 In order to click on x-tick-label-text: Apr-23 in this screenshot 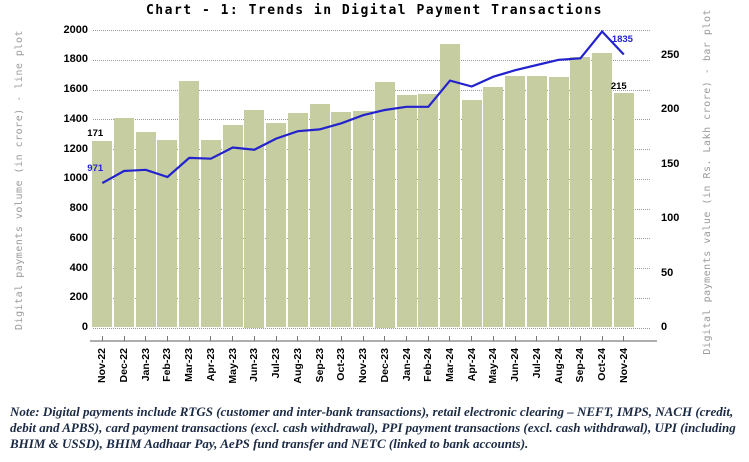, I will do `click(210, 365)`.